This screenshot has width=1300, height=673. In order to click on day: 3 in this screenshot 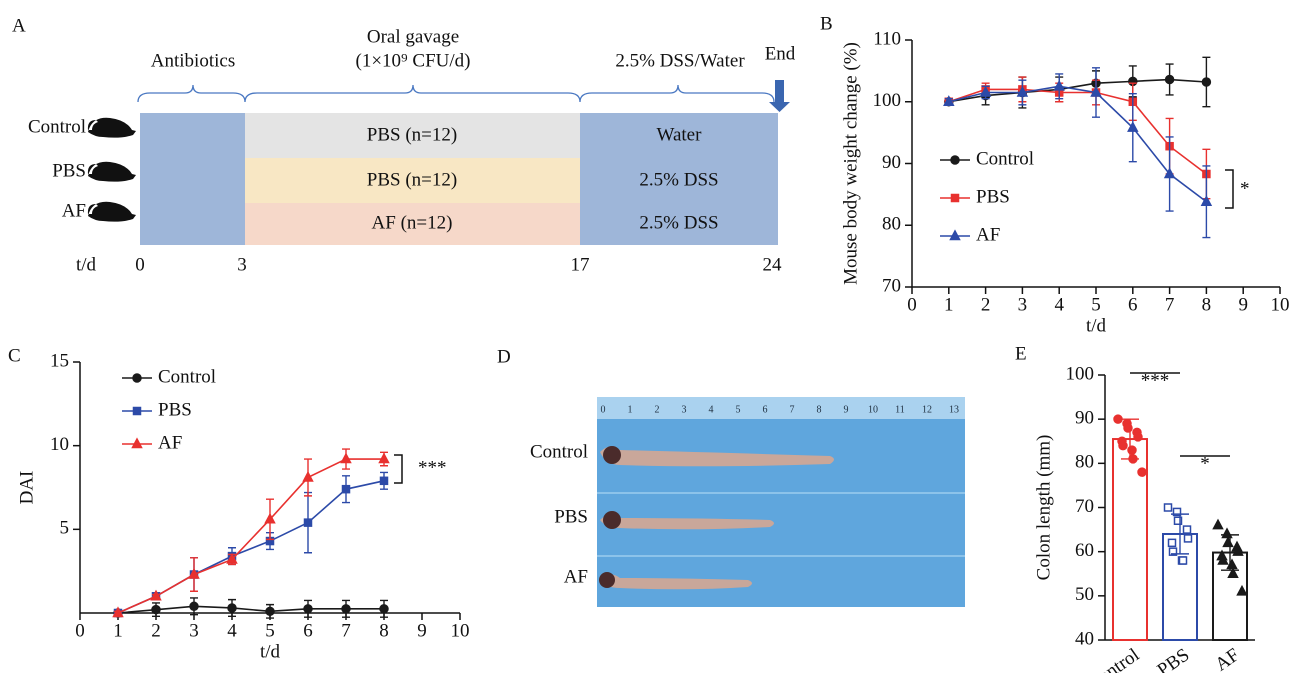, I will do `click(242, 264)`.